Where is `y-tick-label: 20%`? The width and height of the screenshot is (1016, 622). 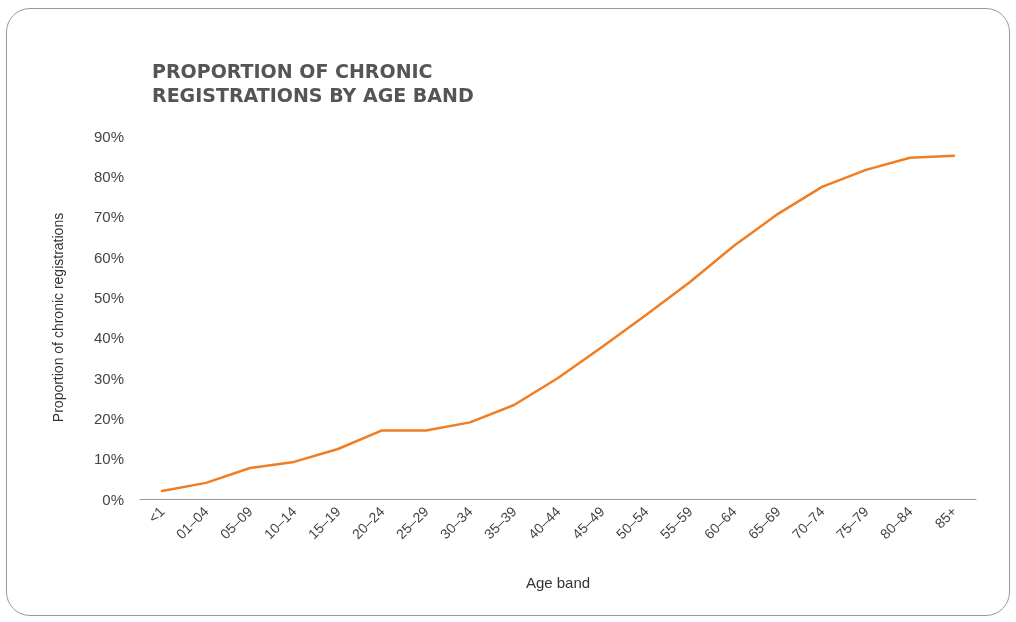 y-tick-label: 20% is located at coordinates (108, 418).